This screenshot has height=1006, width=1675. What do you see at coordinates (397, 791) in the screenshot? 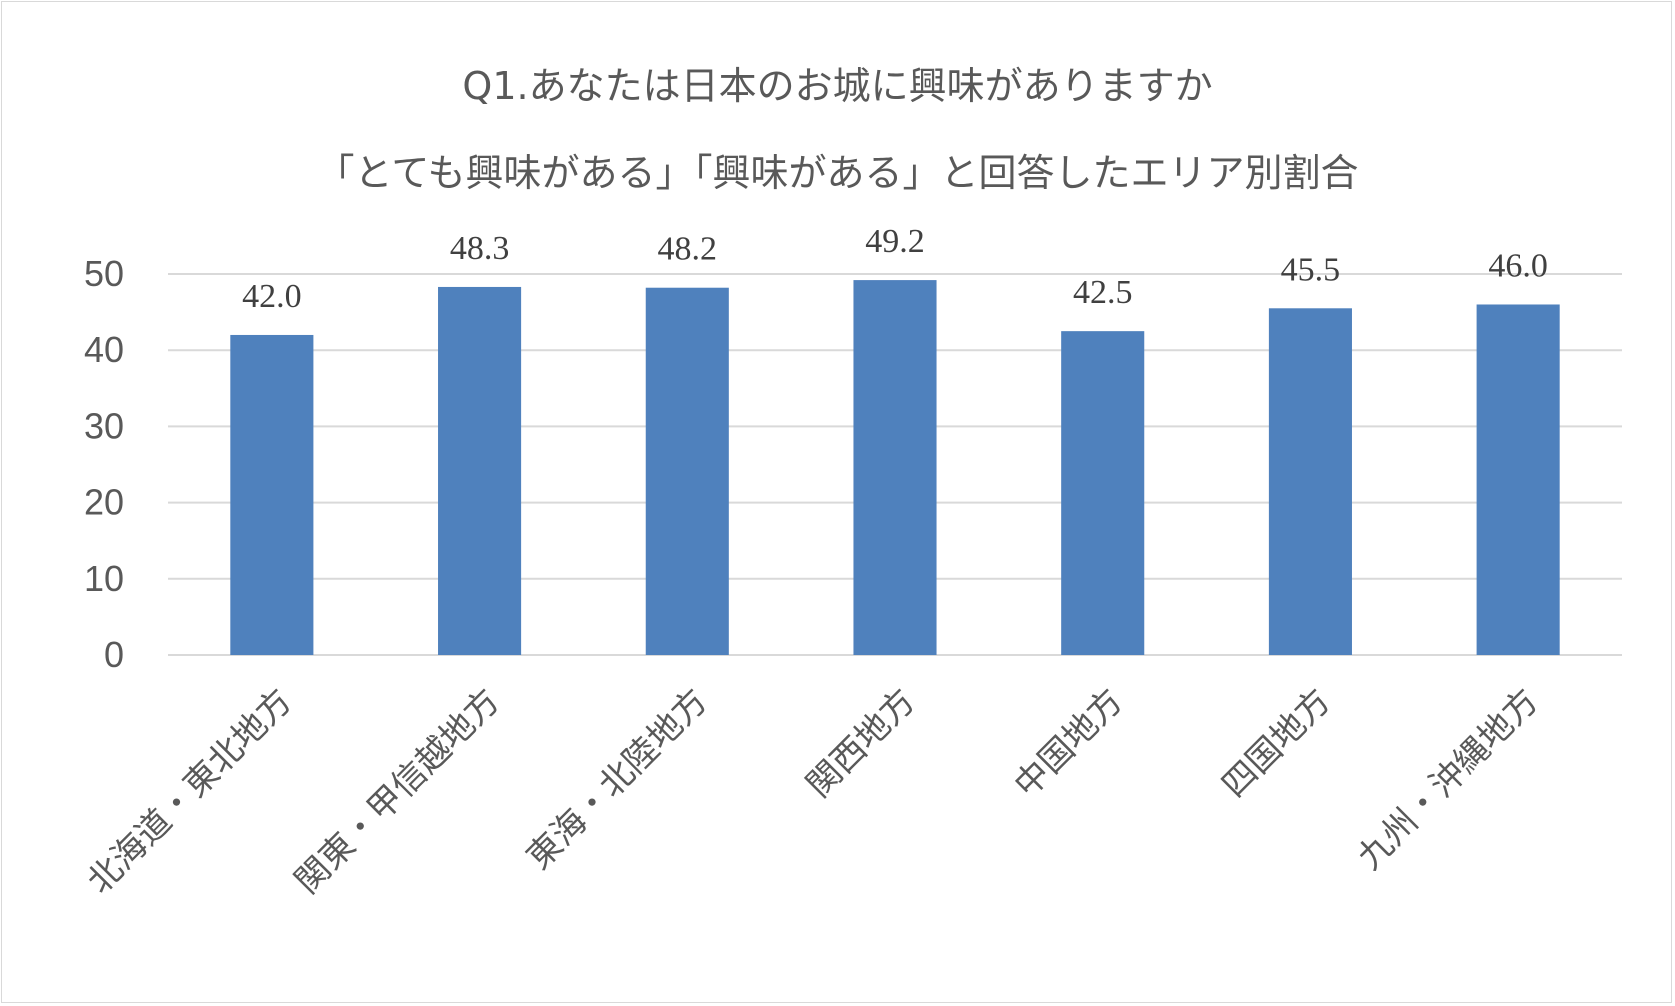
I see `x-tick-label: 関東・甲信越地方` at bounding box center [397, 791].